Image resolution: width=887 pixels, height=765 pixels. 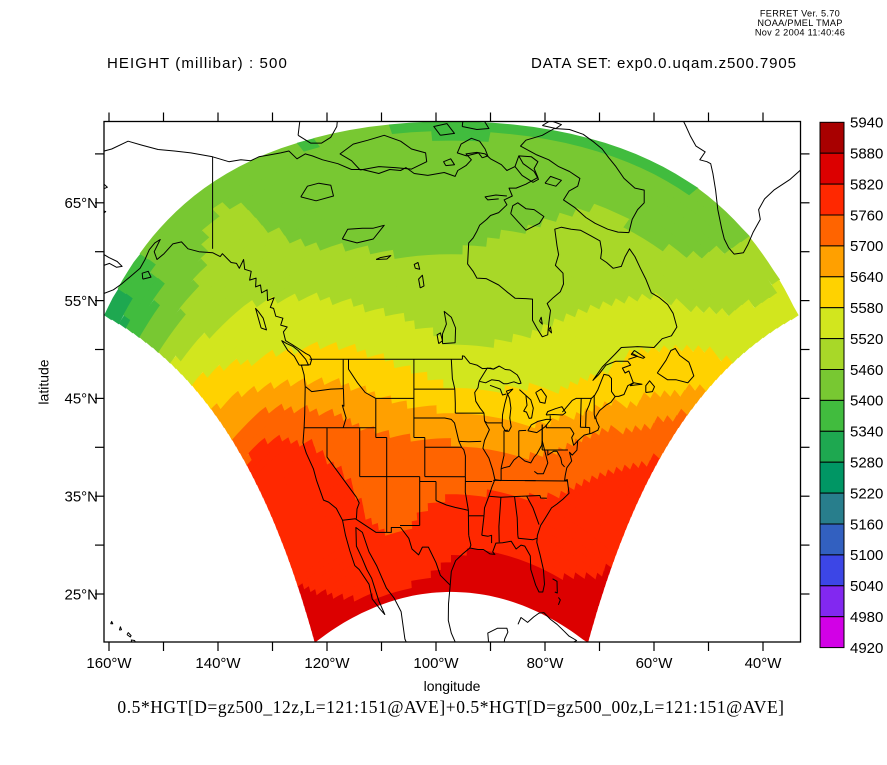 I want to click on svg-text: 65°N, so click(x=81, y=203).